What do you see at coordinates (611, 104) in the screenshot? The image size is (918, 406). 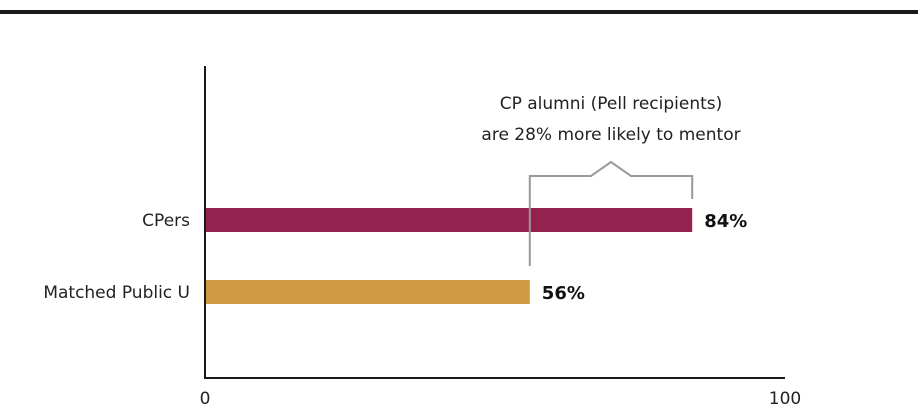 I see `annotation-text-line: CP alumni (Pell recipients)` at bounding box center [611, 104].